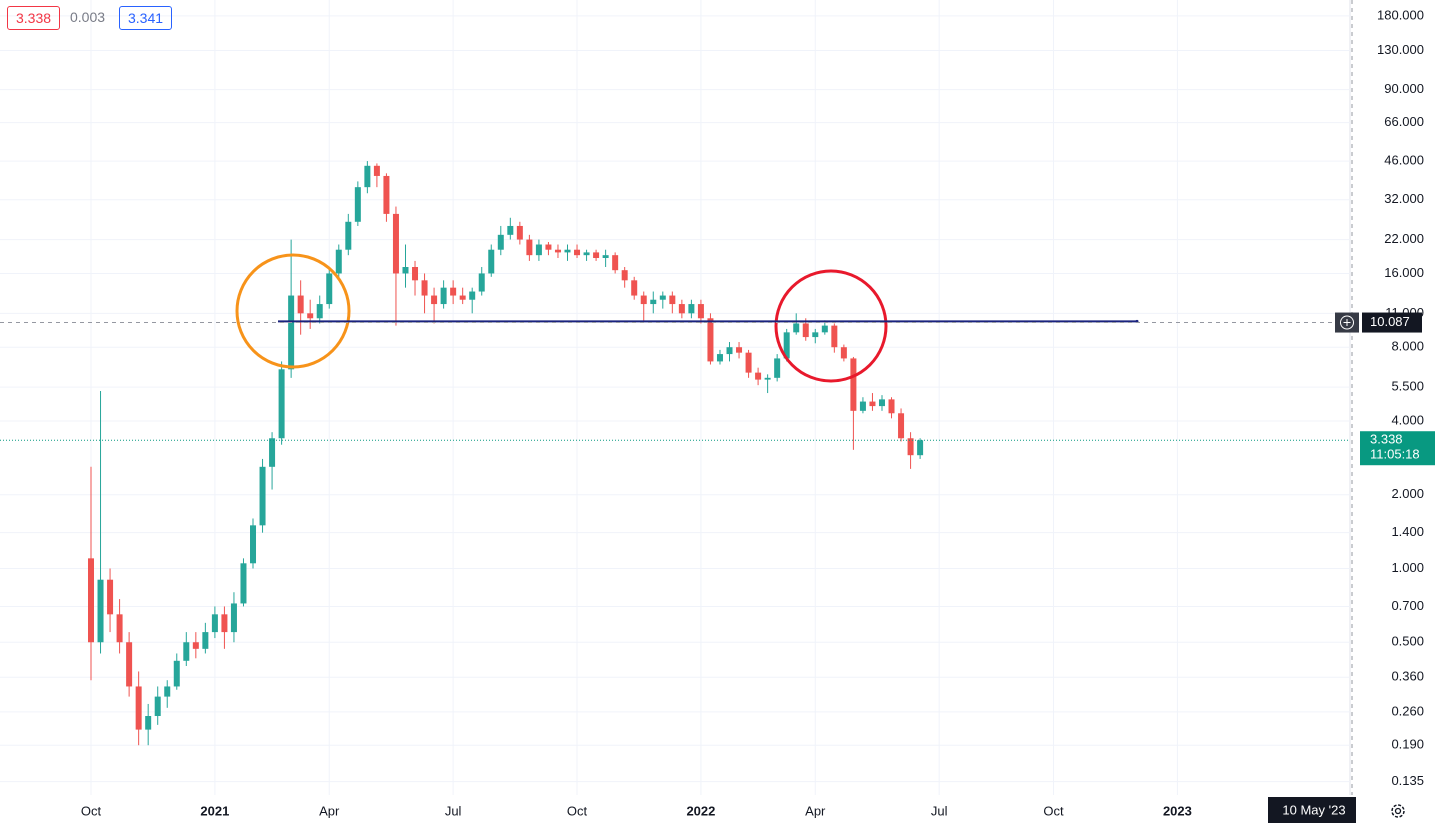 The image size is (1439, 827). I want to click on y-tick-label: 5.500, so click(1407, 386).